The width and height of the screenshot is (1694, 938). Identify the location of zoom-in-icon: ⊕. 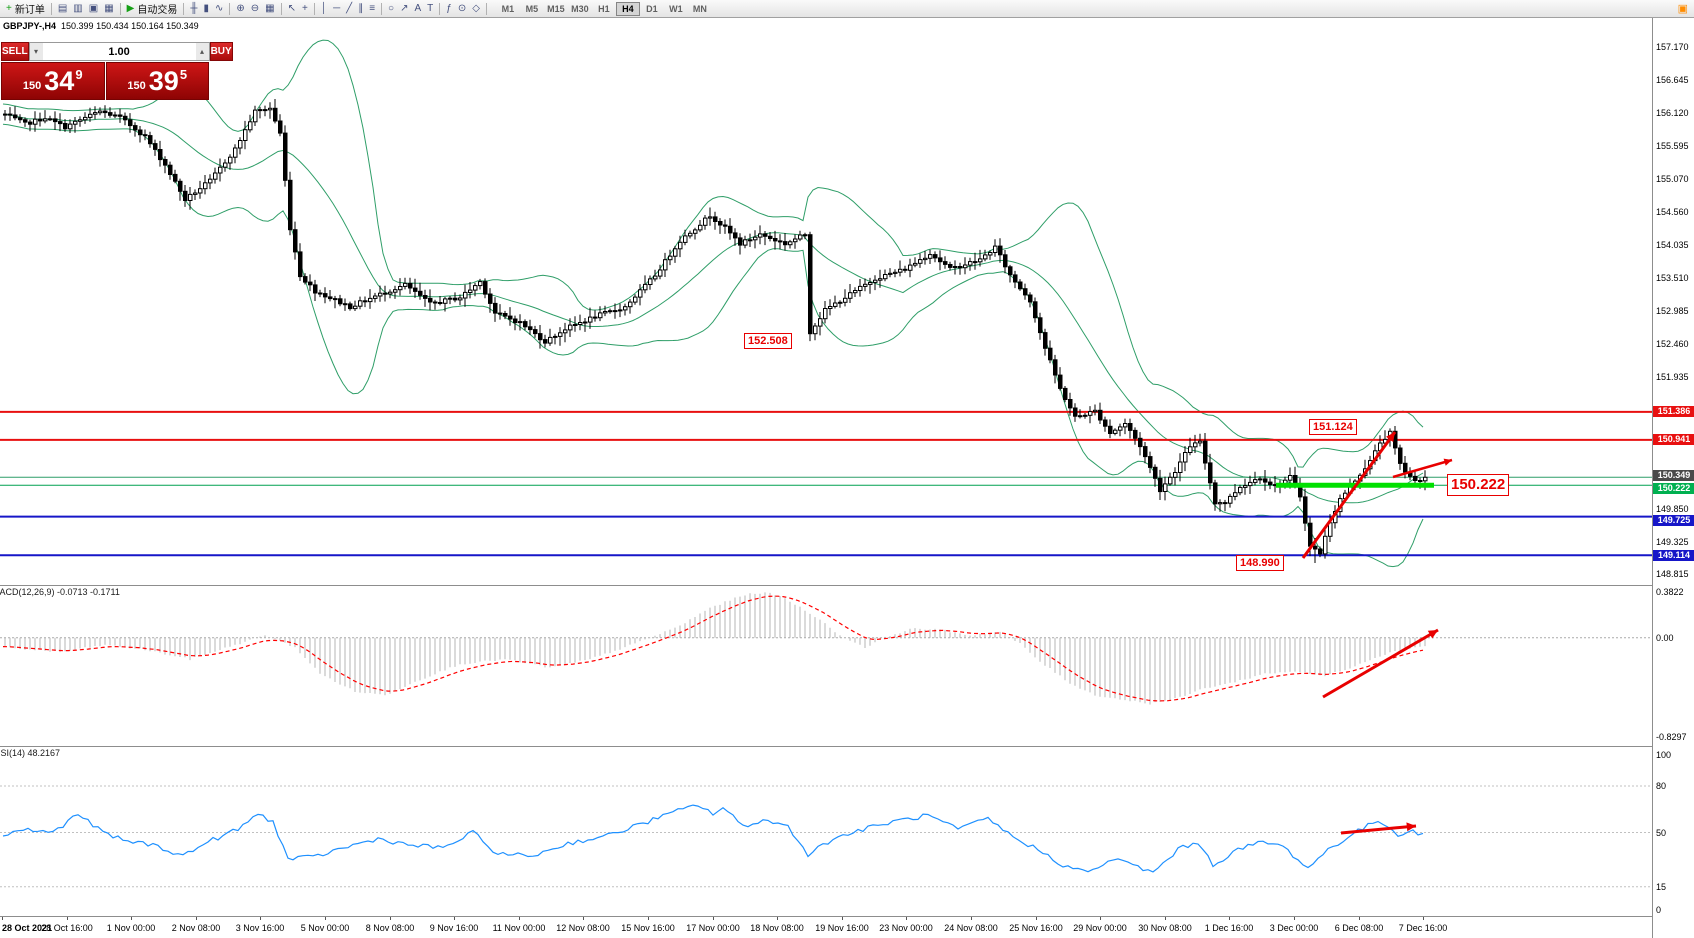
(240, 9).